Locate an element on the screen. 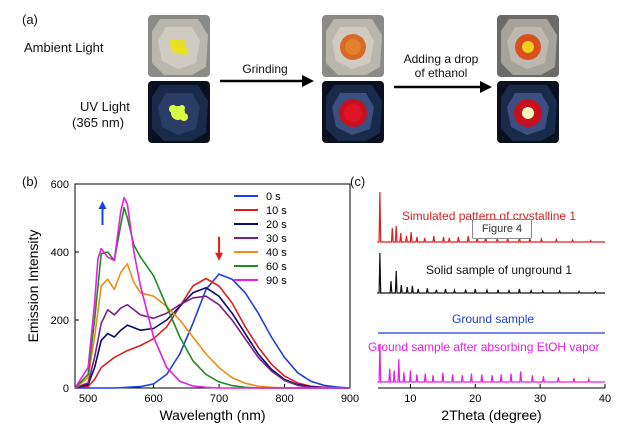  photo-ambient-initial is located at coordinates (179, 46).